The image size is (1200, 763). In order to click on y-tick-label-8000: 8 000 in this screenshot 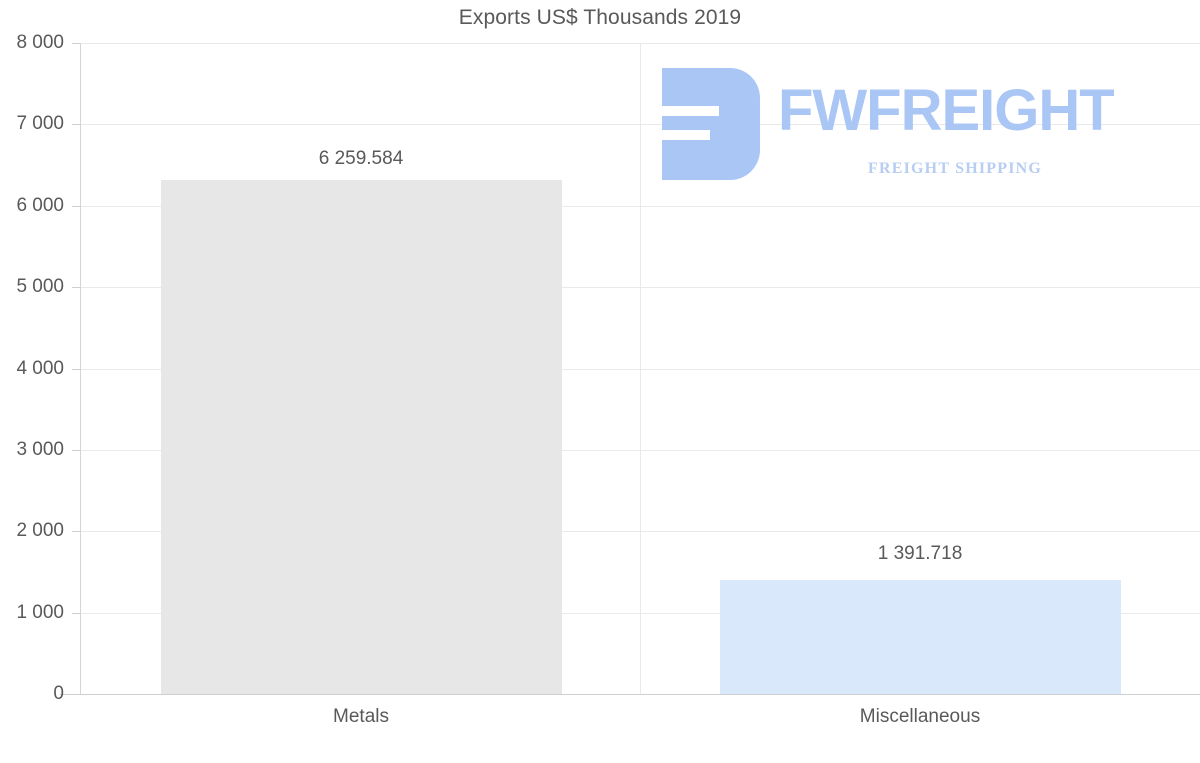, I will do `click(40, 42)`.